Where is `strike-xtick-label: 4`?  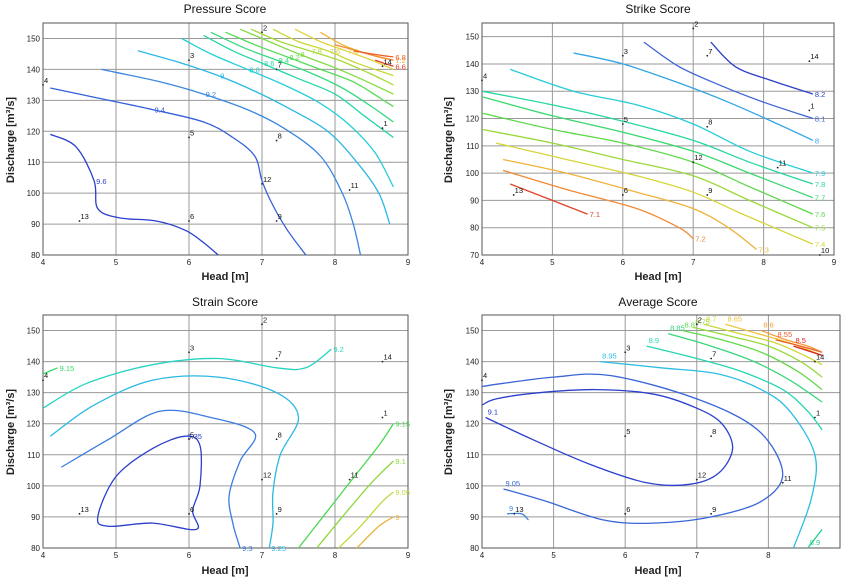
strike-xtick-label: 4 is located at coordinates (482, 262).